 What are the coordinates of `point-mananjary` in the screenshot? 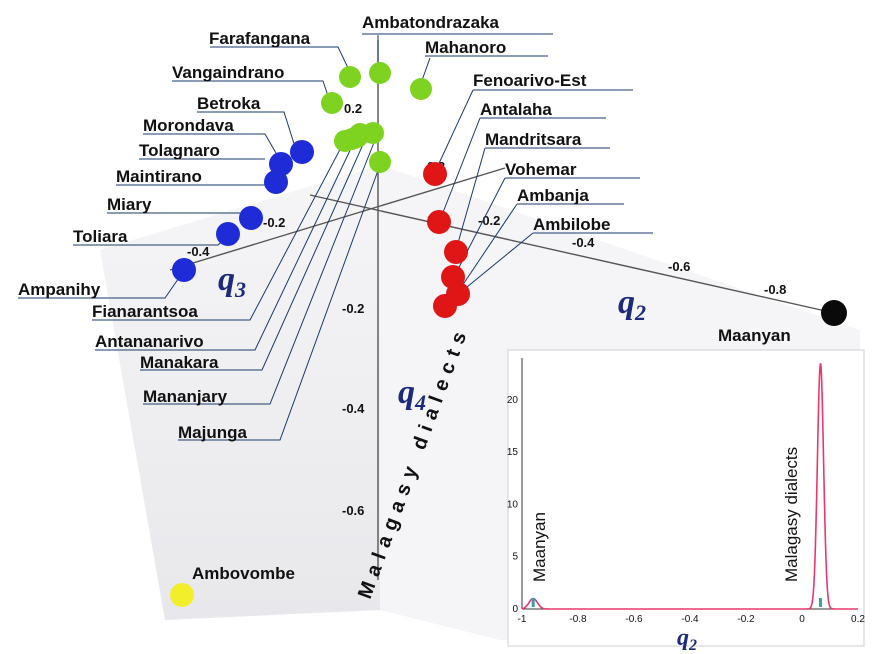 It's located at (352, 139).